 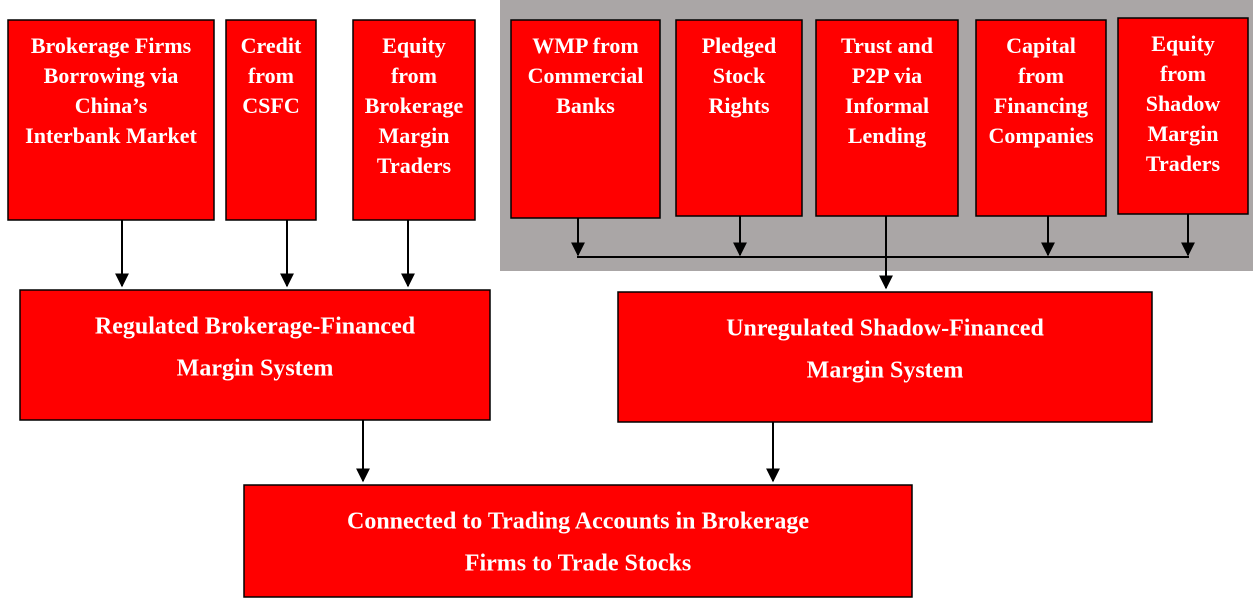 I want to click on node-label: China’s, so click(x=111, y=105).